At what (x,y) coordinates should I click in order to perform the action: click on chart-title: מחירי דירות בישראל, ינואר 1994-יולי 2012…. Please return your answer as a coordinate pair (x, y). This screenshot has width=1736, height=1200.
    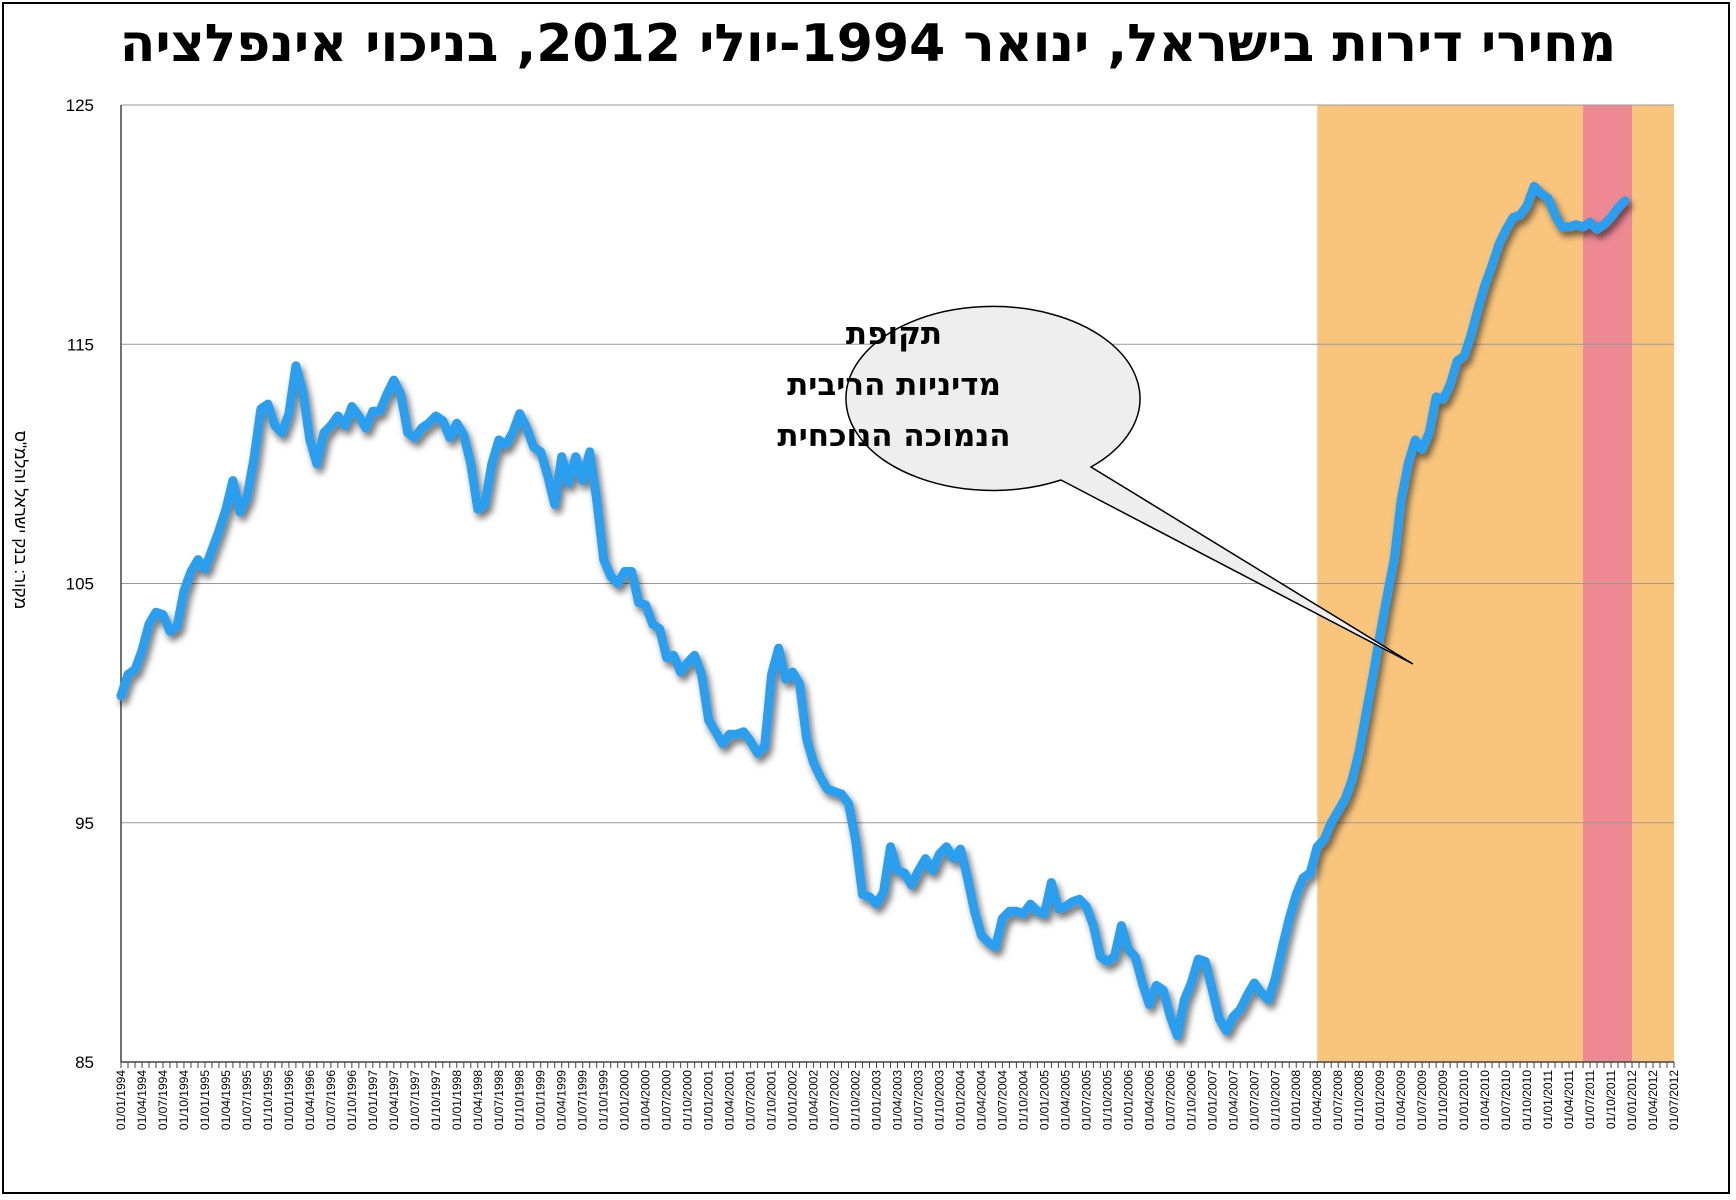
    Looking at the image, I should click on (868, 44).